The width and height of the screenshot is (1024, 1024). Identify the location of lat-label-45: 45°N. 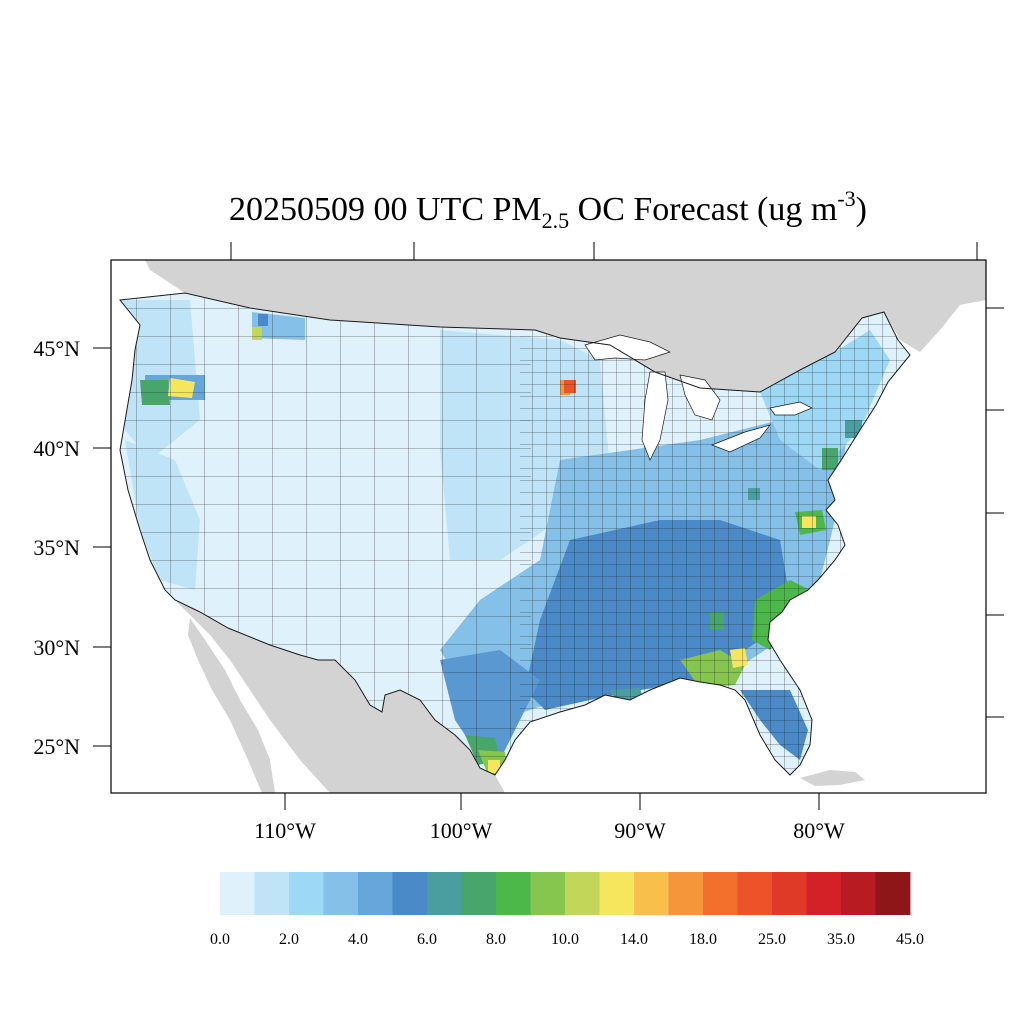
(56, 348).